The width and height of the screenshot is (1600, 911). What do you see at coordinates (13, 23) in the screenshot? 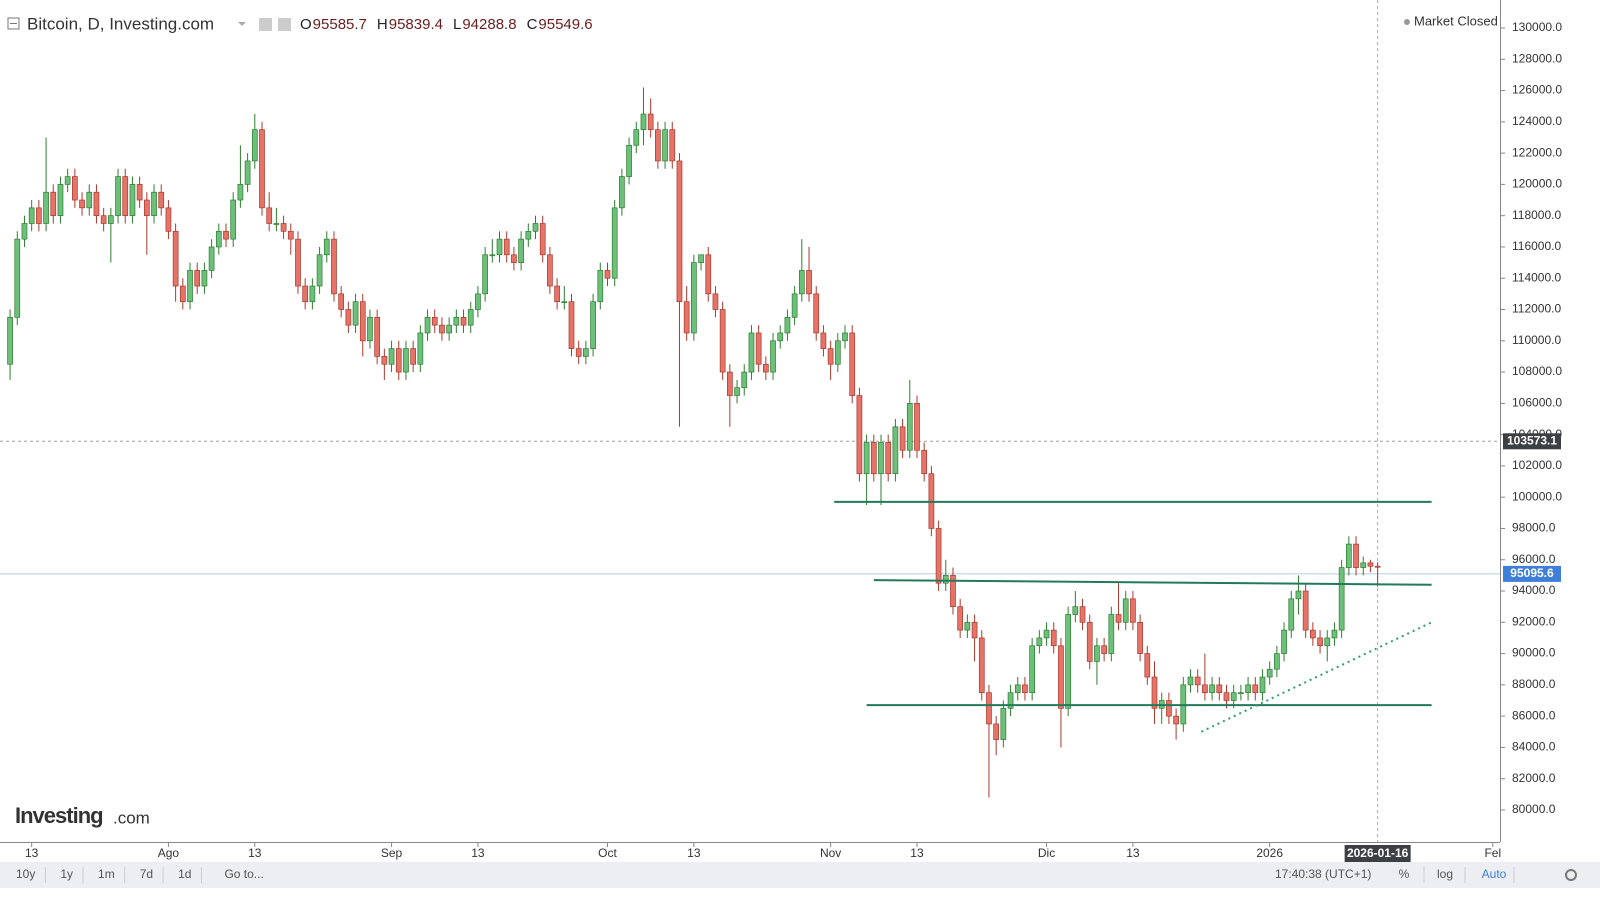
I see `collapse-icon` at bounding box center [13, 23].